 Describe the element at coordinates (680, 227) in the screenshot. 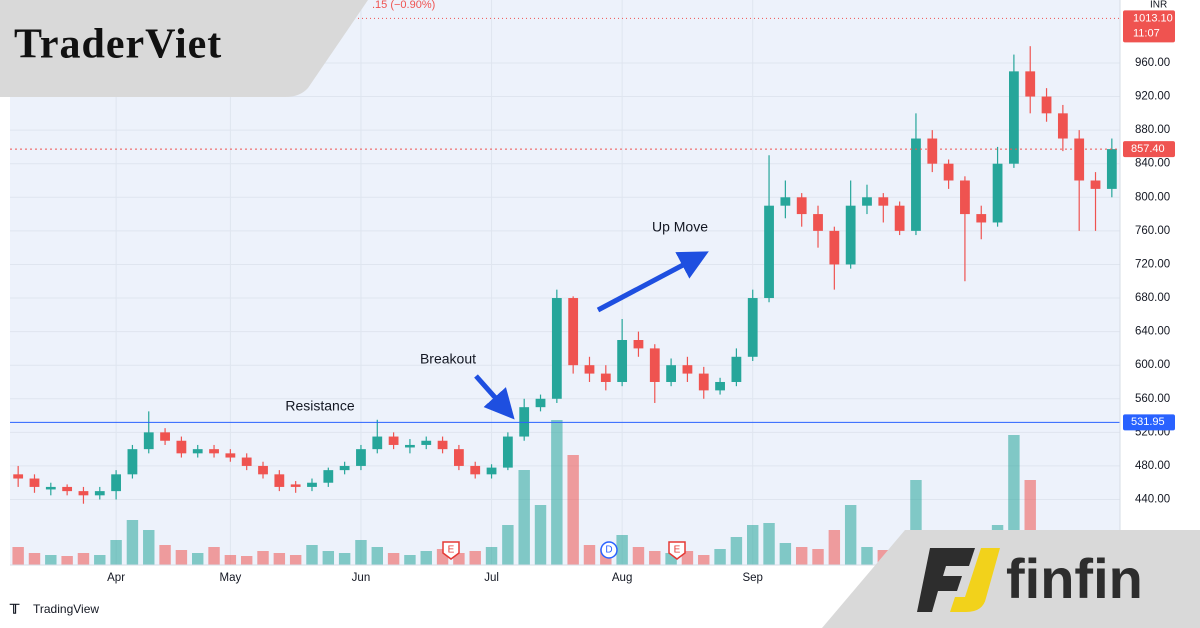

I see `annotation: Up Move` at that location.